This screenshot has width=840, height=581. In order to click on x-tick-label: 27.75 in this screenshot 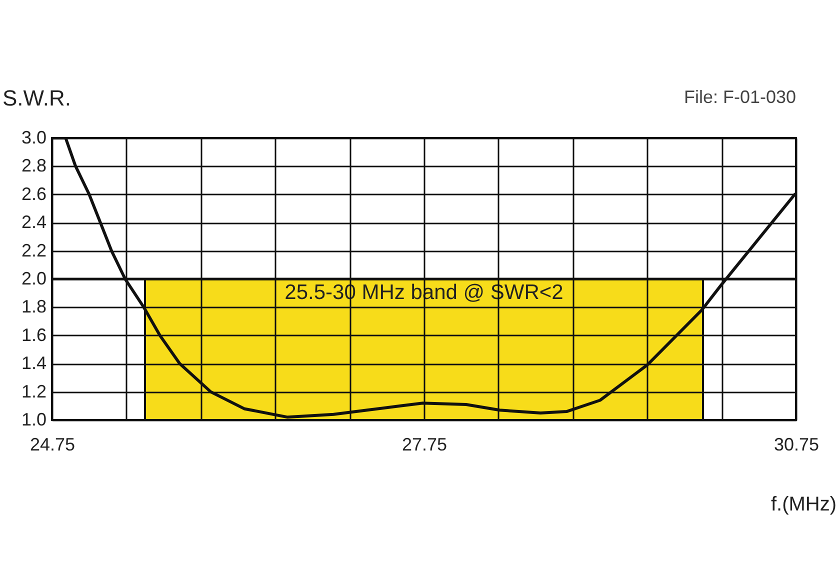, I will do `click(425, 444)`.